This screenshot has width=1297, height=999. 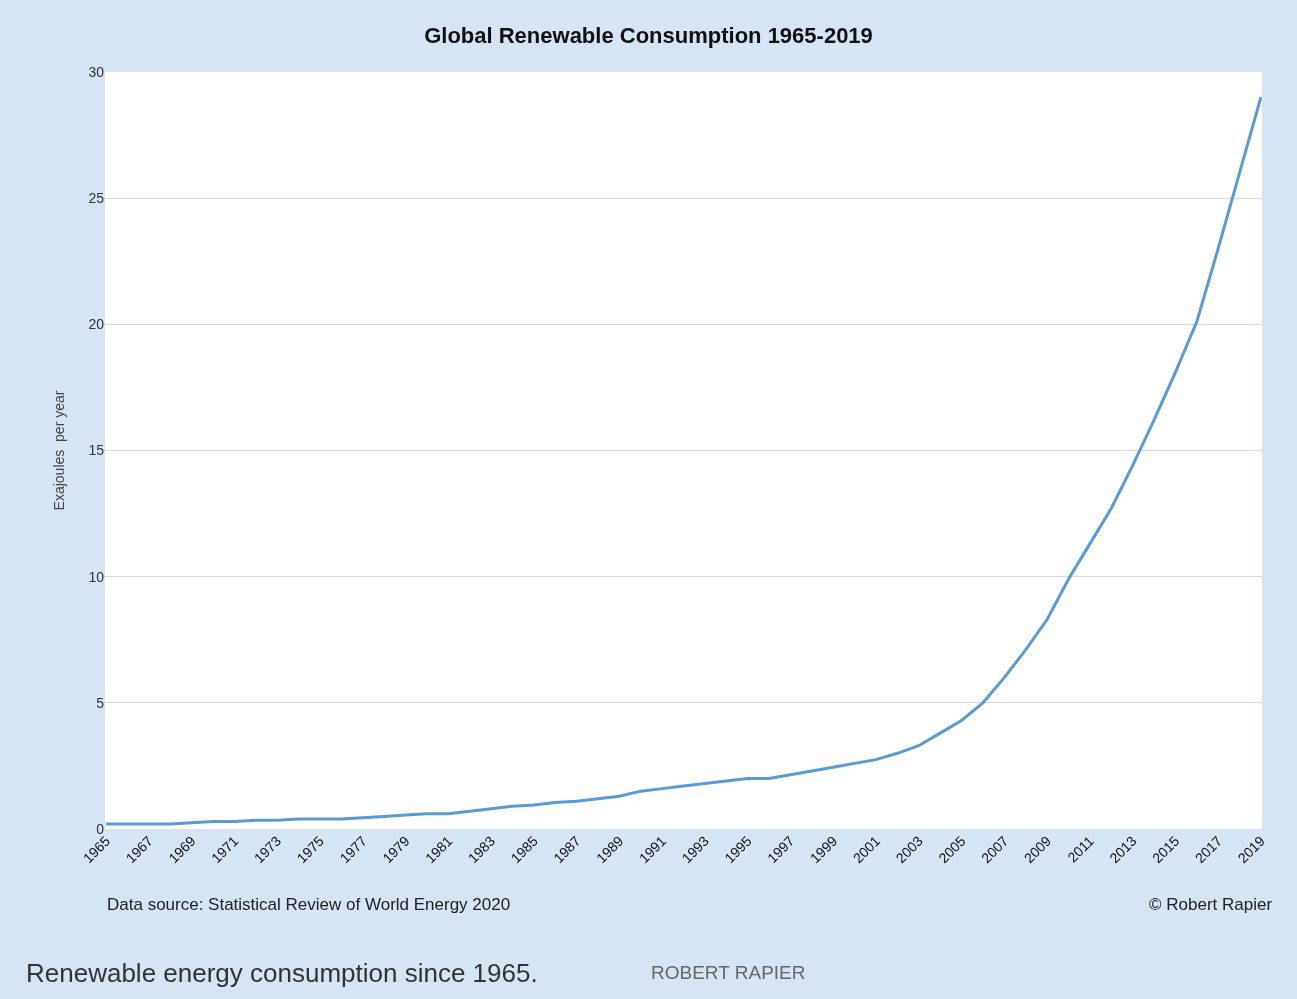 I want to click on chart-title: Global Renewable Consumption 1965-2019, so click(x=648, y=35).